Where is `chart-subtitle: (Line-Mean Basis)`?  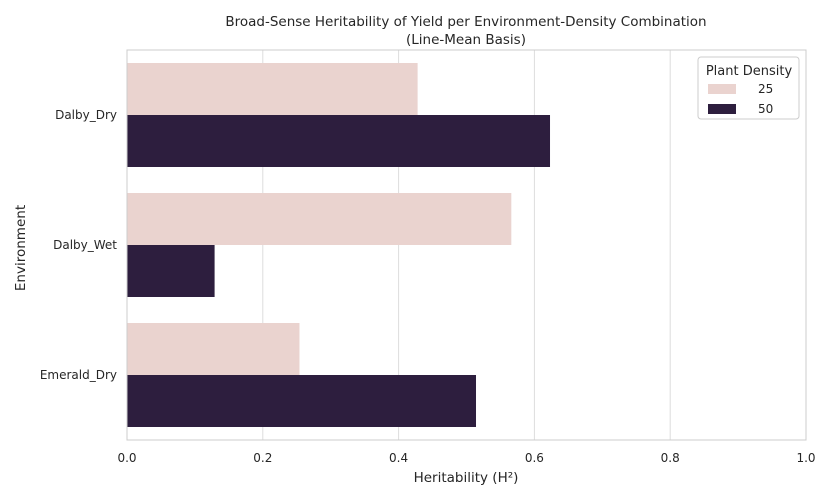
chart-subtitle: (Line-Mean Basis) is located at coordinates (466, 40).